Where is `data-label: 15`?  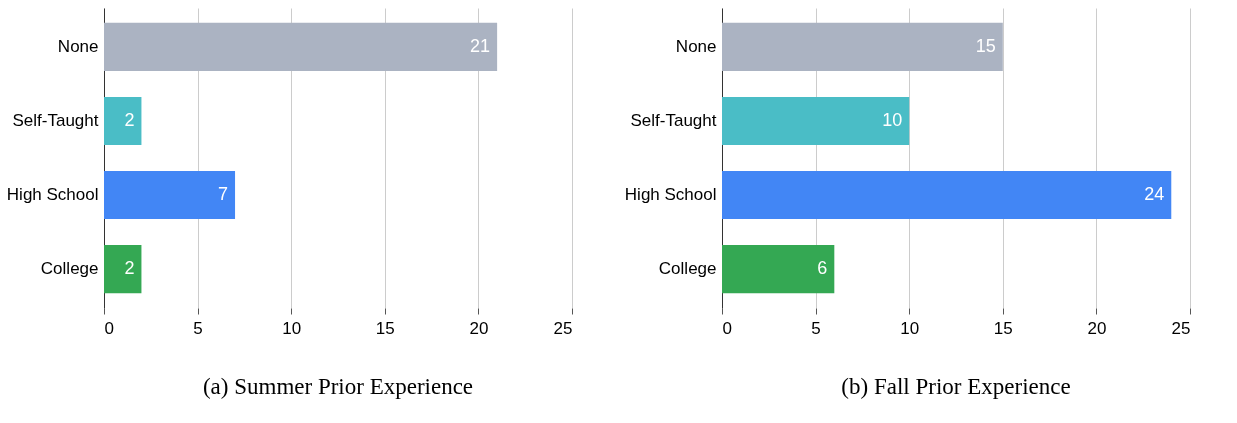
data-label: 15 is located at coordinates (985, 45).